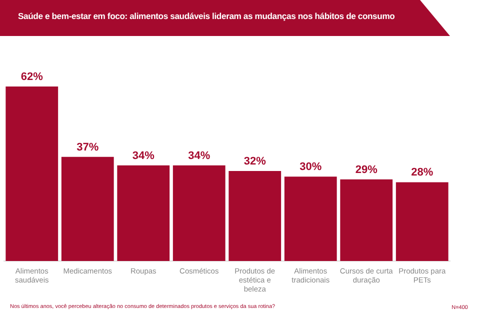 The image size is (480, 320). Describe the element at coordinates (366, 170) in the screenshot. I see `data-label: 29%` at that location.